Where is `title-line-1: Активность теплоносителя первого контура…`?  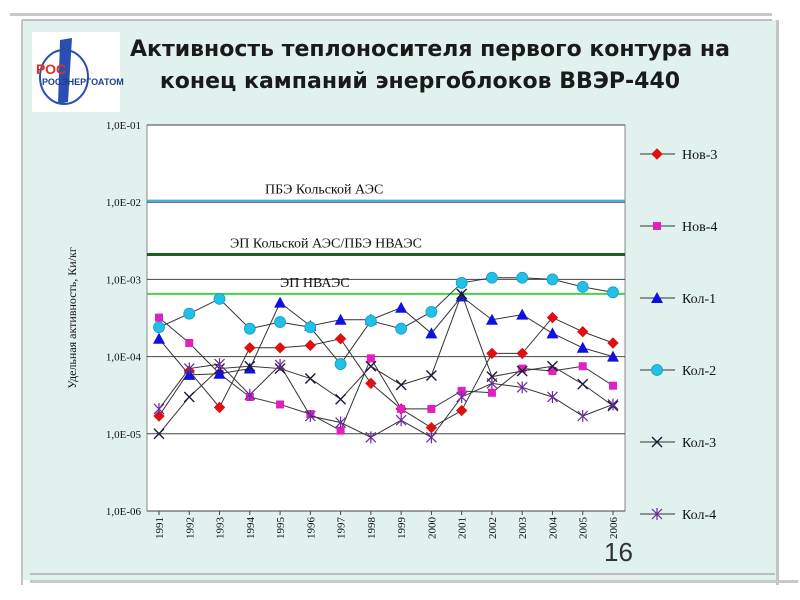
title-line-1: Активность теплоносителя первого контура… is located at coordinates (430, 49).